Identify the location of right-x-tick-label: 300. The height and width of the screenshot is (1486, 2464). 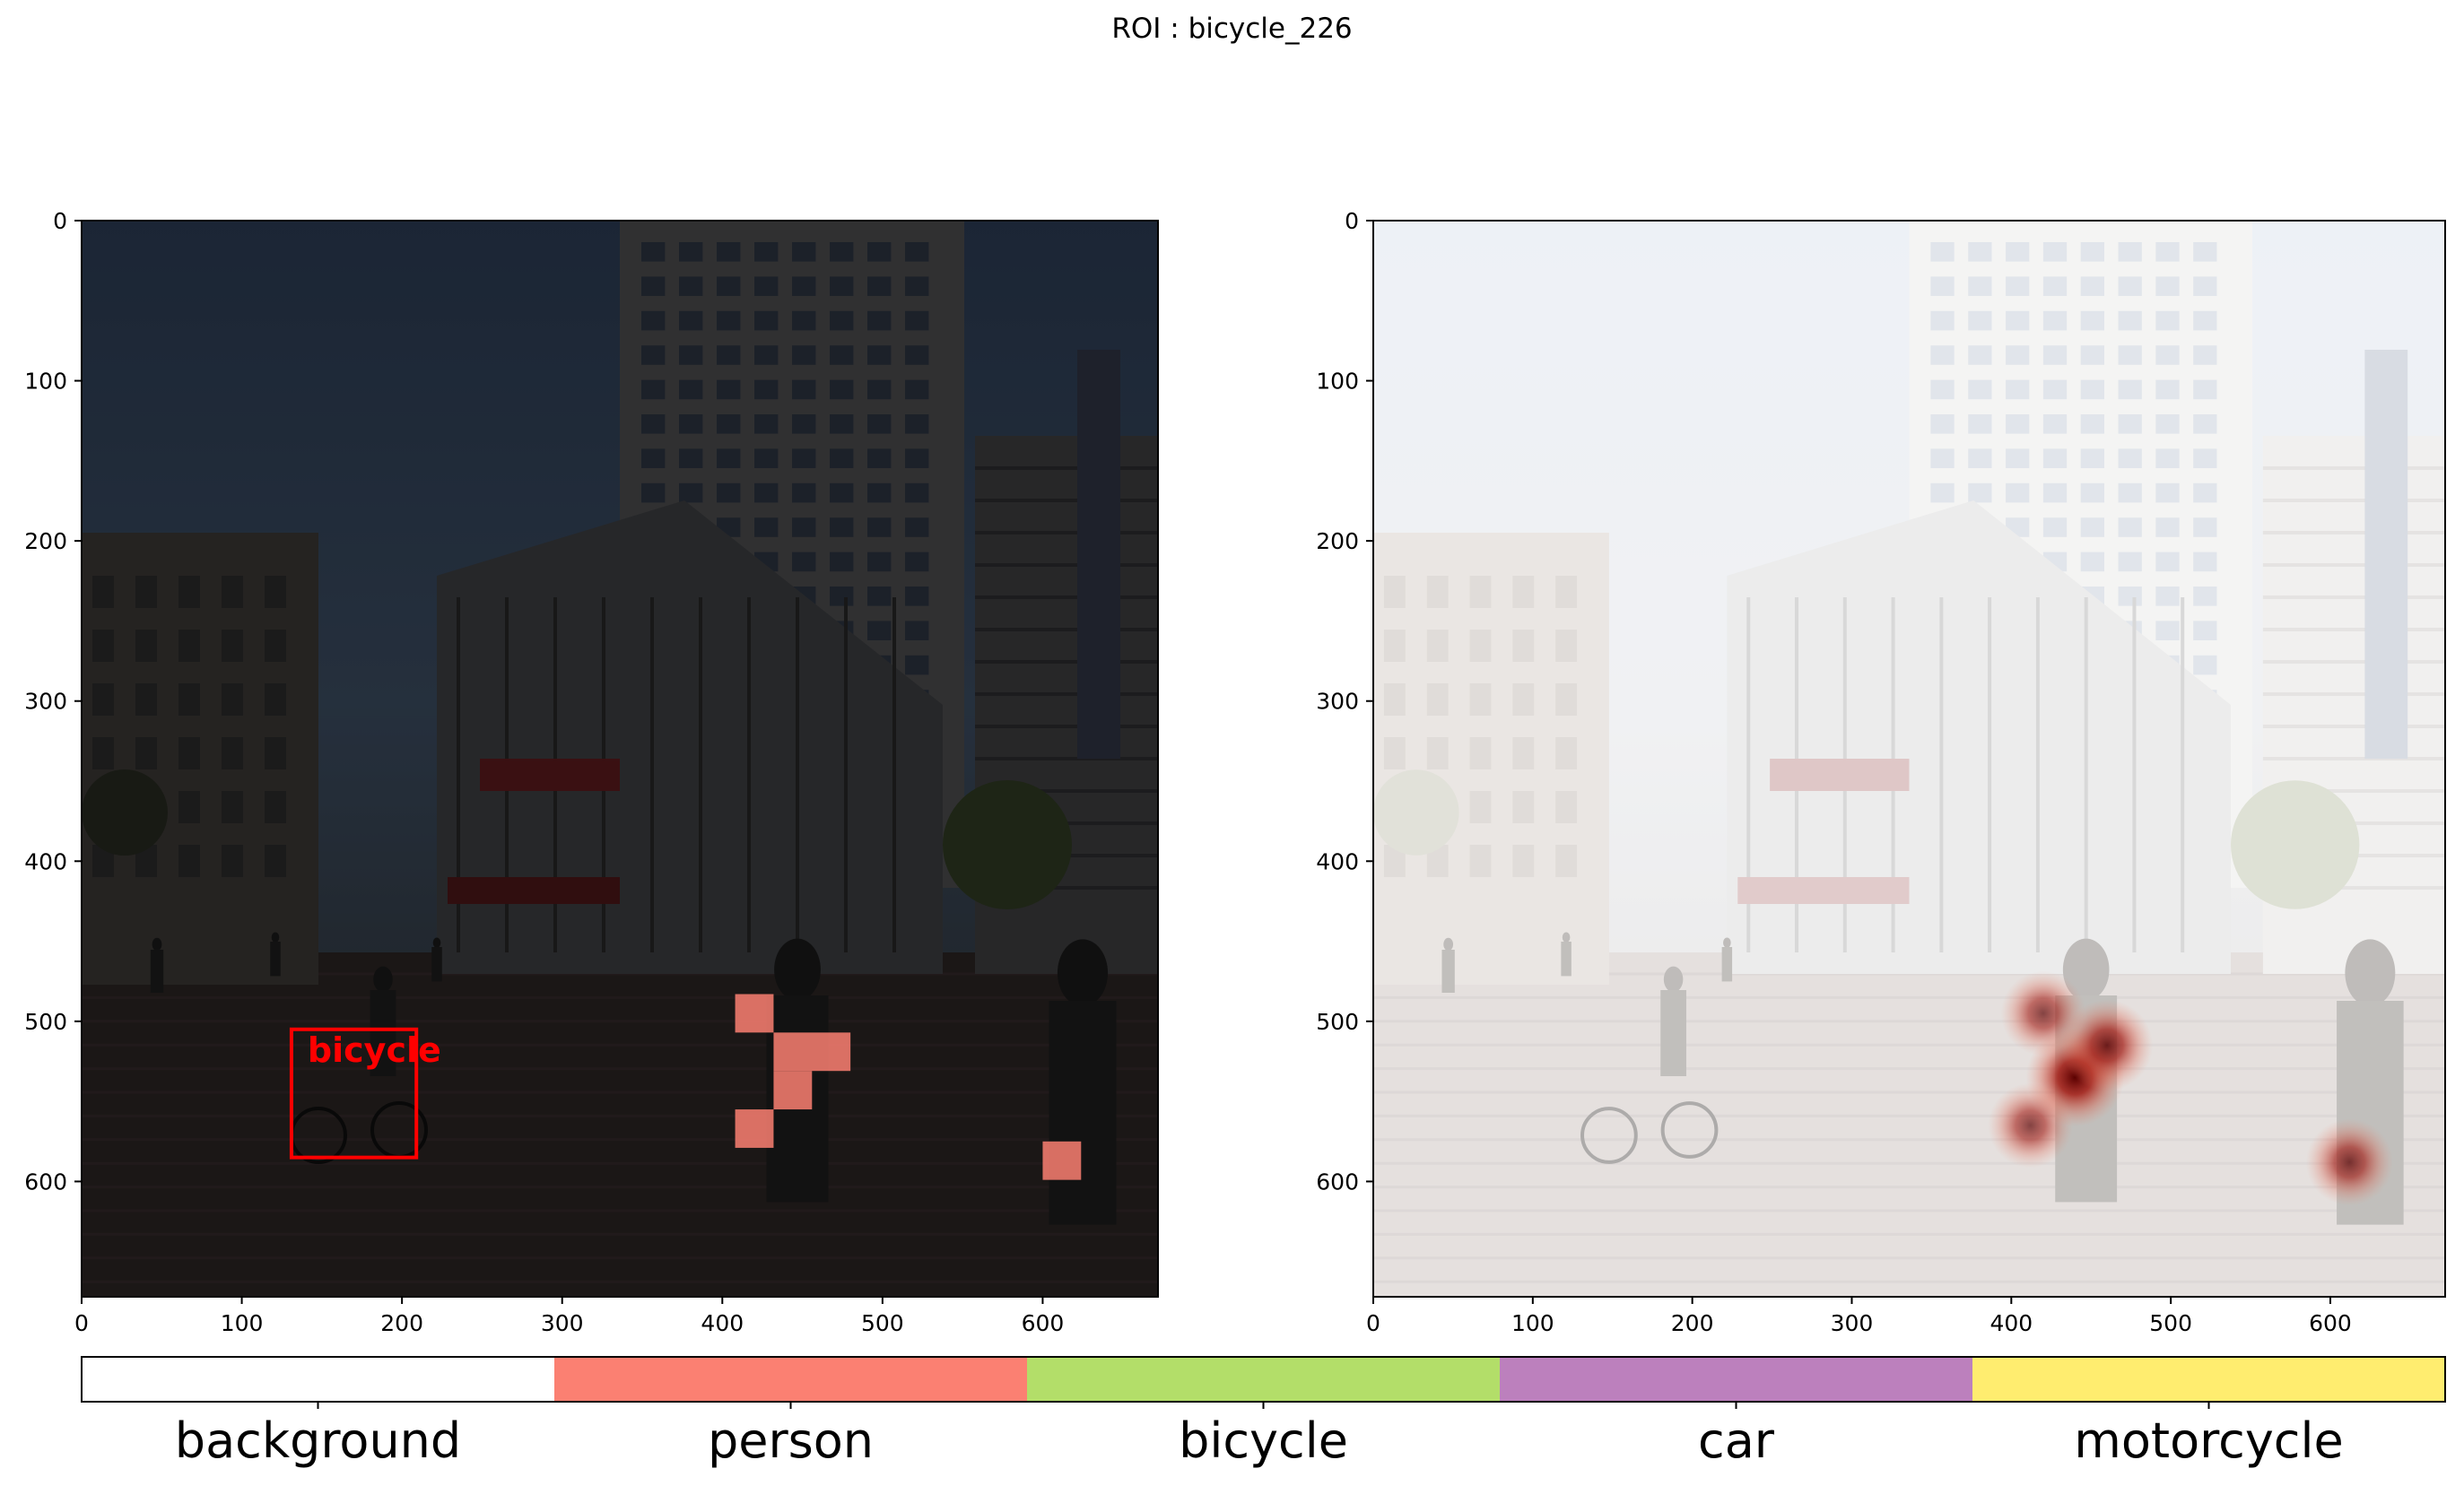
(1852, 1323).